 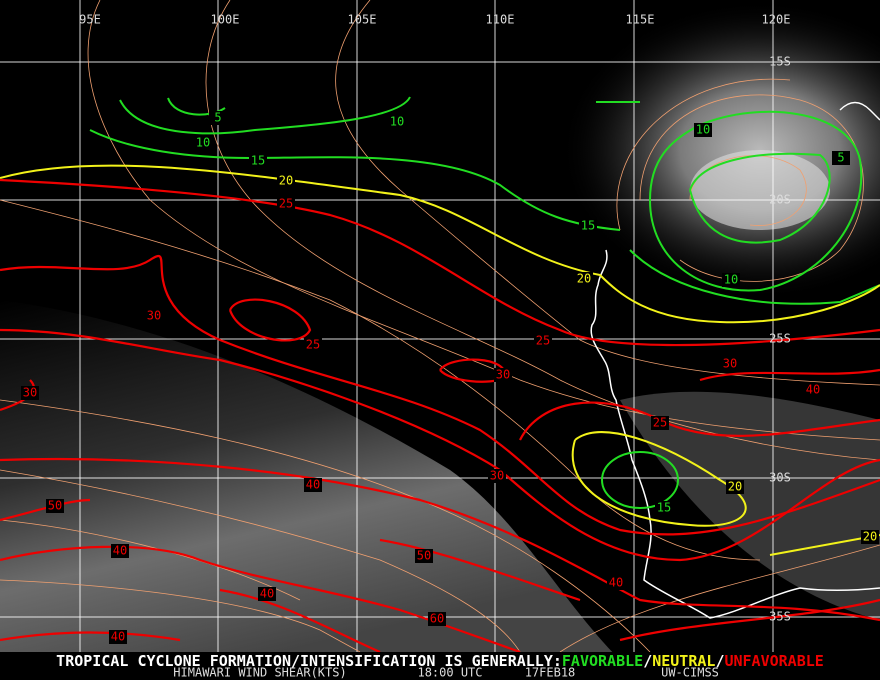 I want to click on longitude-label: 95E, so click(x=90, y=20).